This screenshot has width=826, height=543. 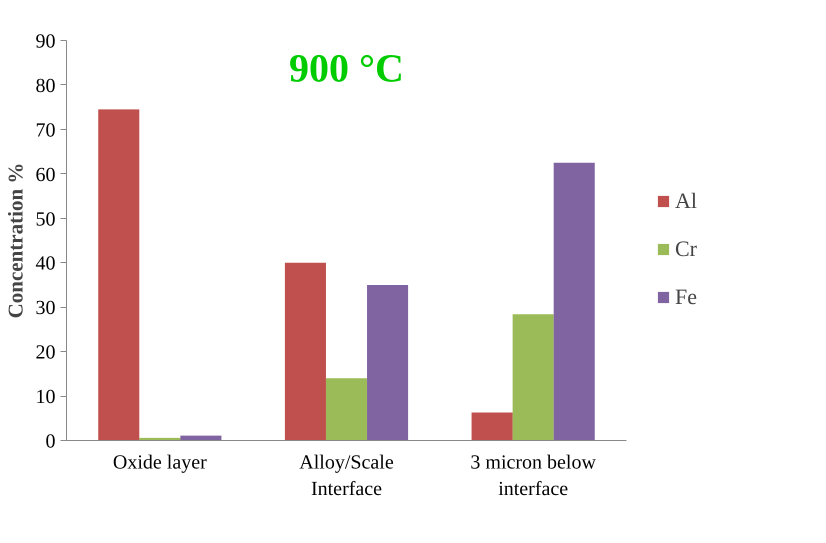 I want to click on x-tick-label: Oxide layer, so click(x=160, y=463).